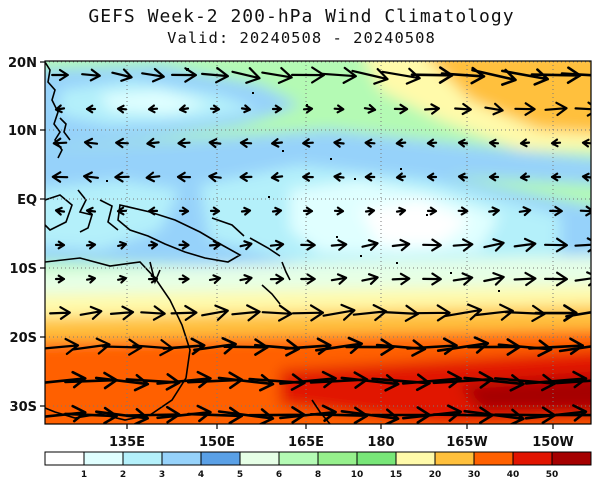 The height and width of the screenshot is (489, 603). I want to click on colorbar-label: 1, so click(84, 475).